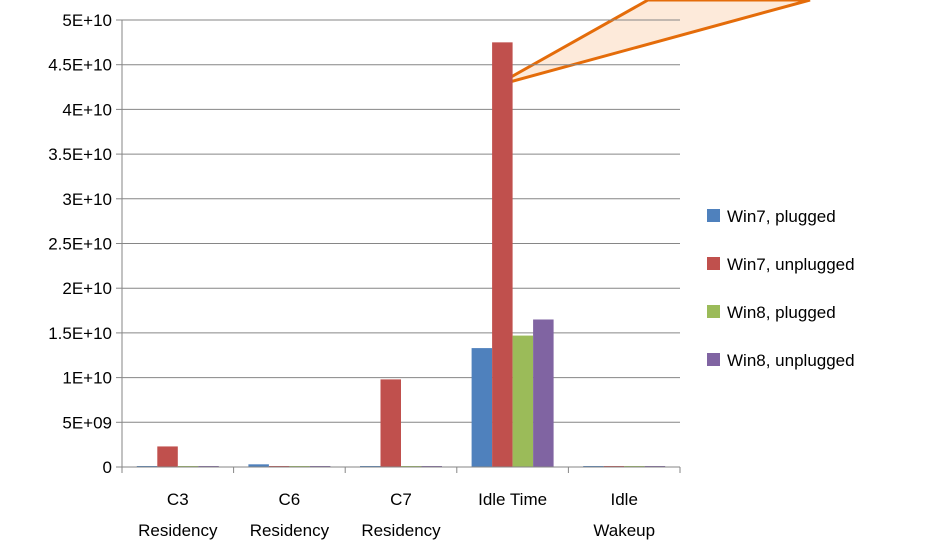 The height and width of the screenshot is (549, 943). What do you see at coordinates (80, 333) in the screenshot?
I see `y-tick-label: 1.5E+10` at bounding box center [80, 333].